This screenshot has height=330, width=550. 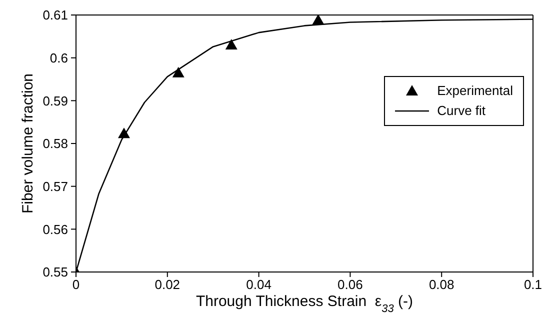 What do you see at coordinates (27, 143) in the screenshot?
I see `y-axis-title: Fiber volume fraction` at bounding box center [27, 143].